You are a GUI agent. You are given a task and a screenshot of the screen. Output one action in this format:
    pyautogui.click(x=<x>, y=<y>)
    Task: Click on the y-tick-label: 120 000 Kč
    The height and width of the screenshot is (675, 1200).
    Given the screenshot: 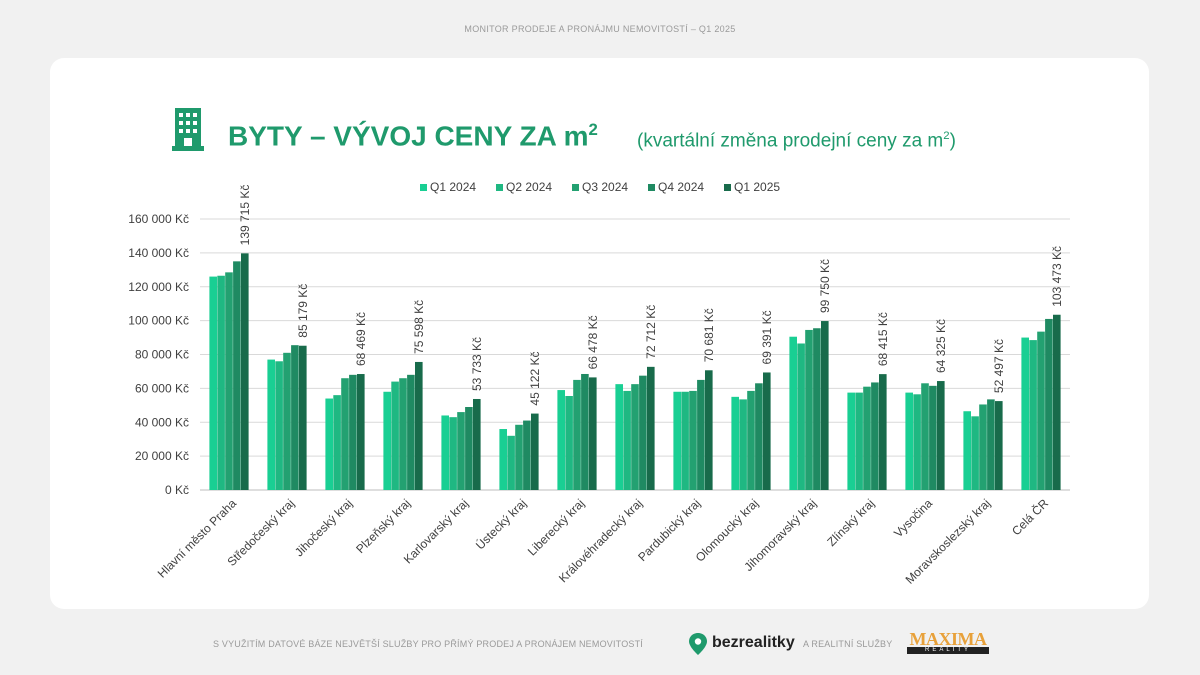 What is the action you would take?
    pyautogui.click(x=158, y=287)
    